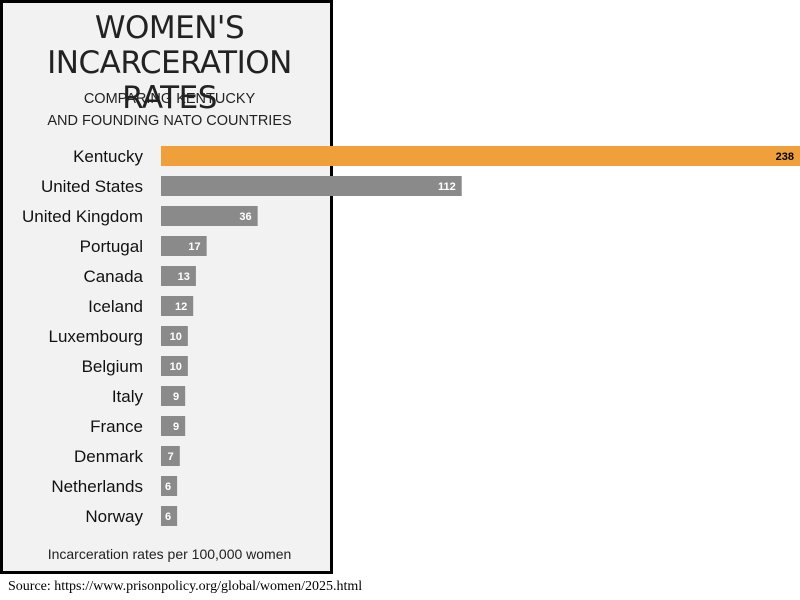 The height and width of the screenshot is (600, 800). What do you see at coordinates (194, 247) in the screenshot?
I see `value-label-portugal: 17` at bounding box center [194, 247].